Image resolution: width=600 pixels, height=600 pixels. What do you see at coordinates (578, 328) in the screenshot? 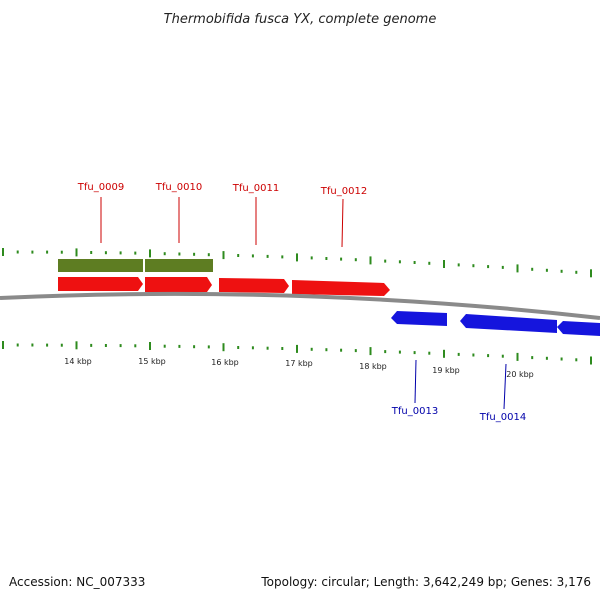
I see `gene-arrow-partial` at bounding box center [578, 328].